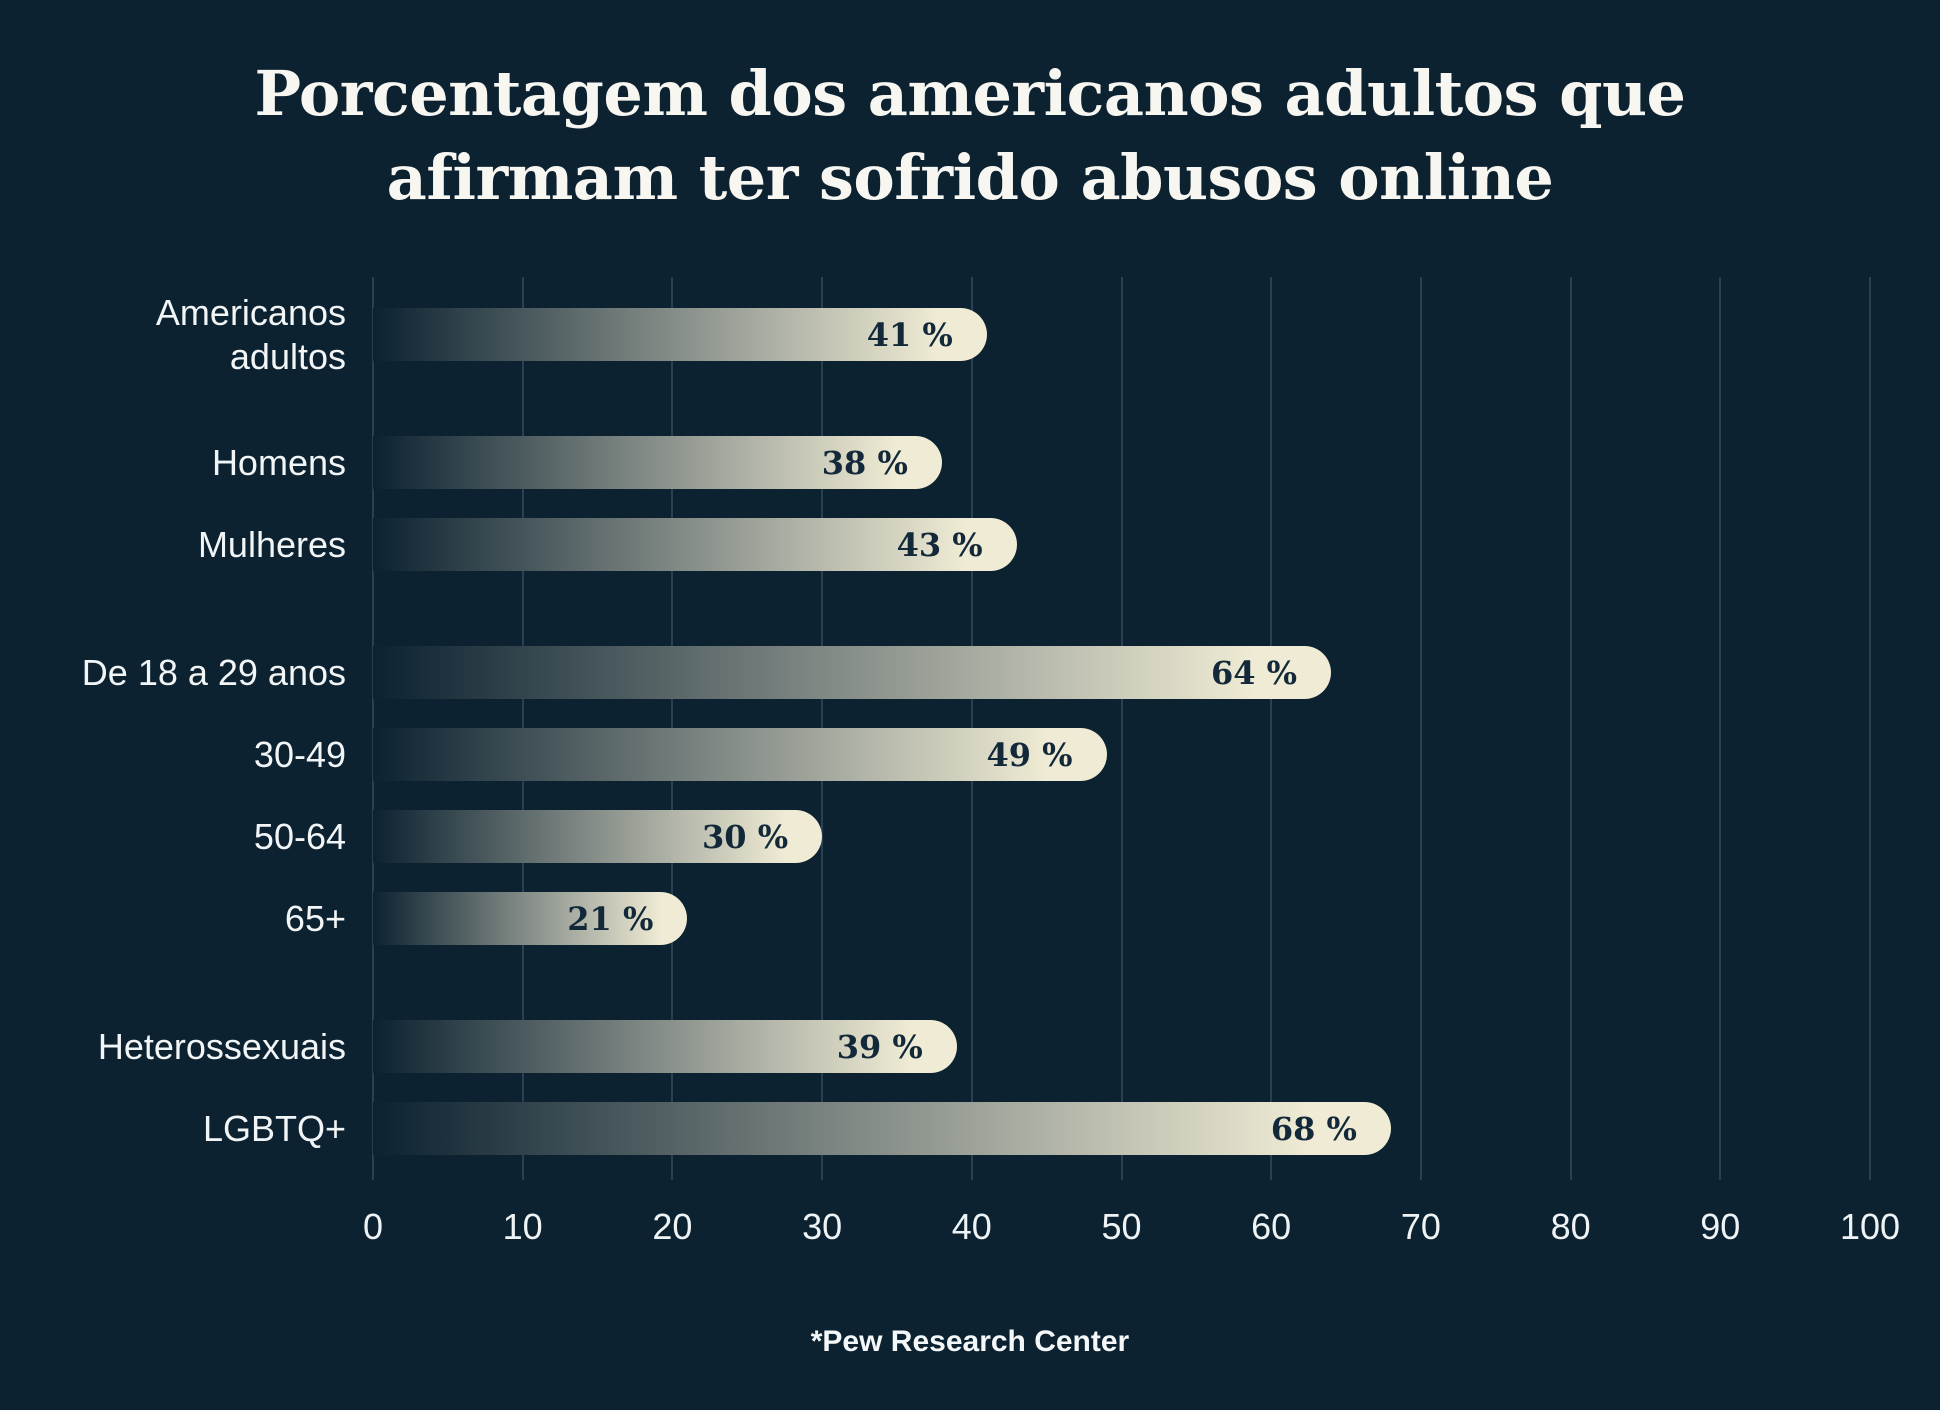 The width and height of the screenshot is (1940, 1410). I want to click on bar-track: 30 %, so click(1121, 836).